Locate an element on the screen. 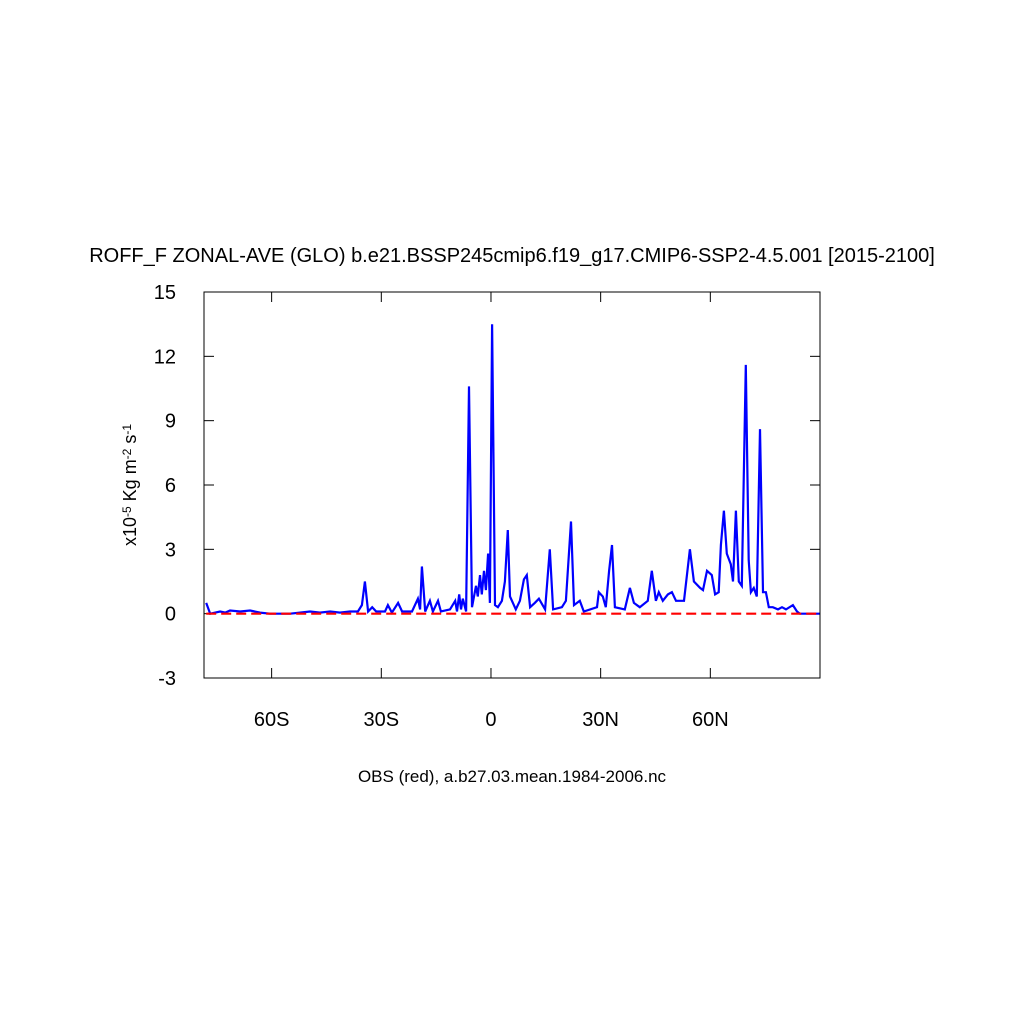  y-tick-label: 0 is located at coordinates (170, 615).